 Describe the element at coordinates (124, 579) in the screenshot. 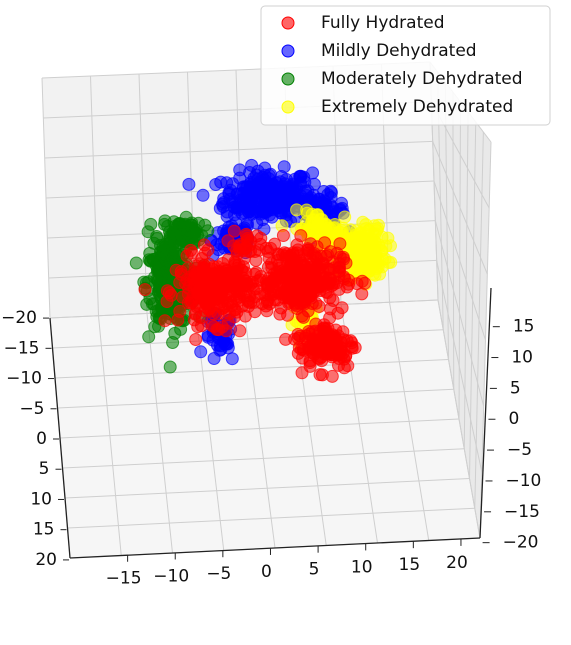

I see `bottom-axis-tick-label: −15` at that location.